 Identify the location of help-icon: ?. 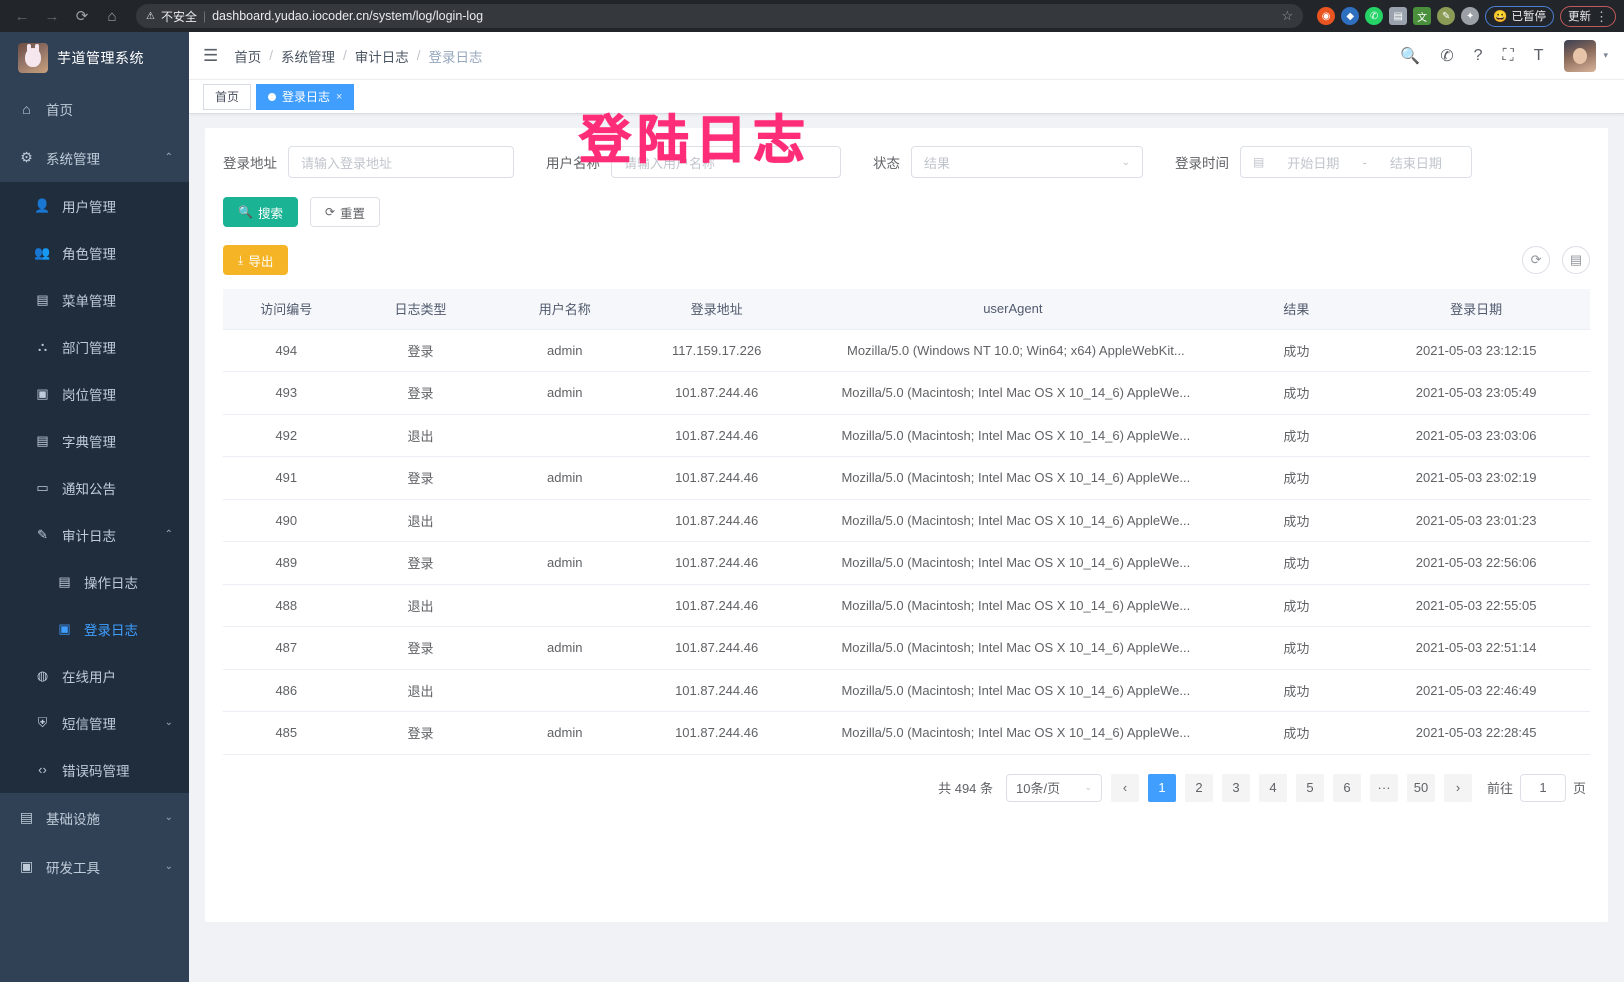
(1478, 55).